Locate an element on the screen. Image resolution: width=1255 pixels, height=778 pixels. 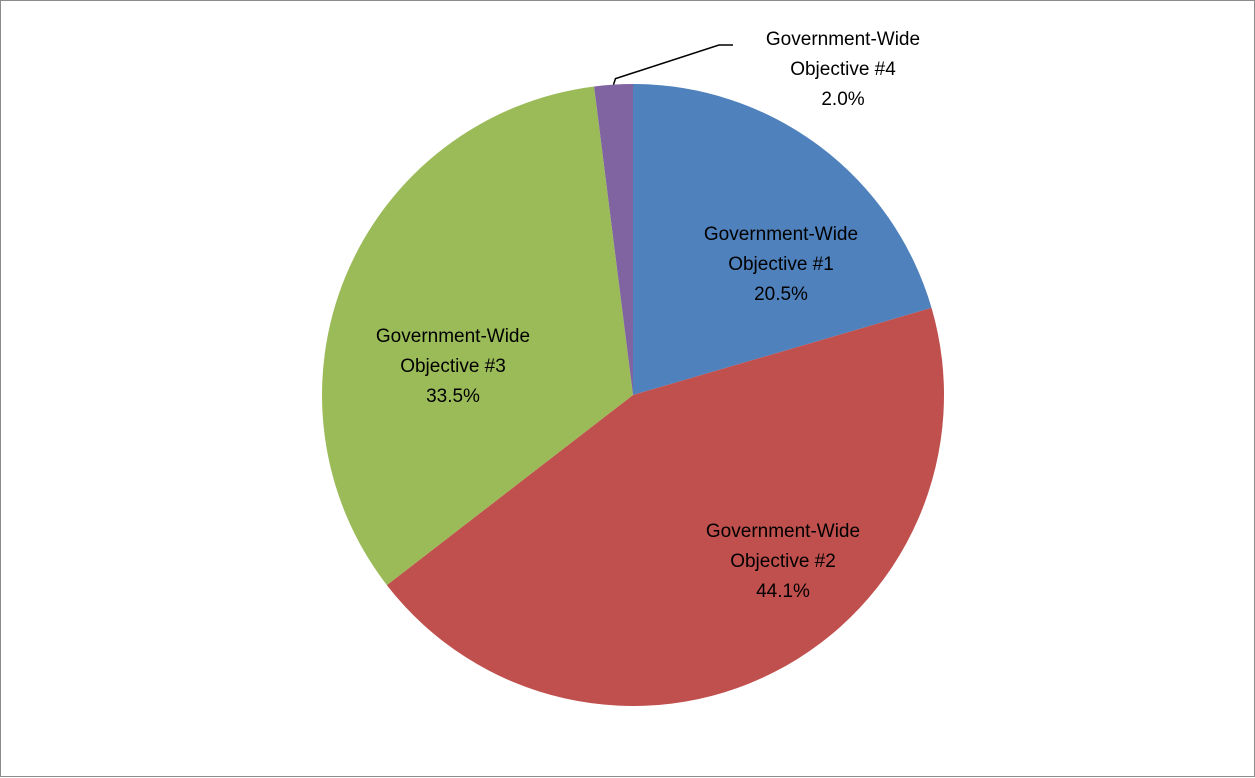
slice-name-line-2: Objective #2 is located at coordinates (783, 561).